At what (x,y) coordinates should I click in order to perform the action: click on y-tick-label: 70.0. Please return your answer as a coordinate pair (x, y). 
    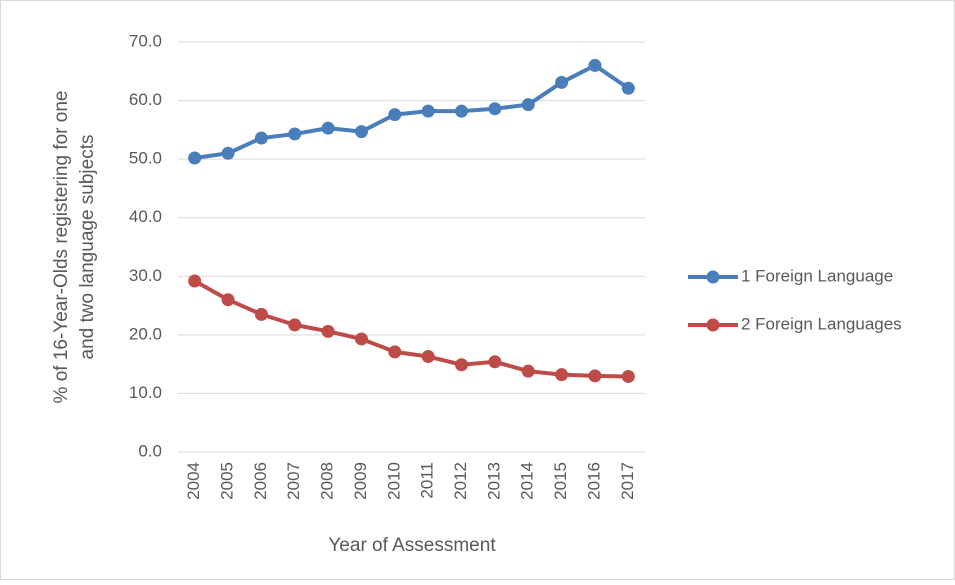
    Looking at the image, I should click on (145, 40).